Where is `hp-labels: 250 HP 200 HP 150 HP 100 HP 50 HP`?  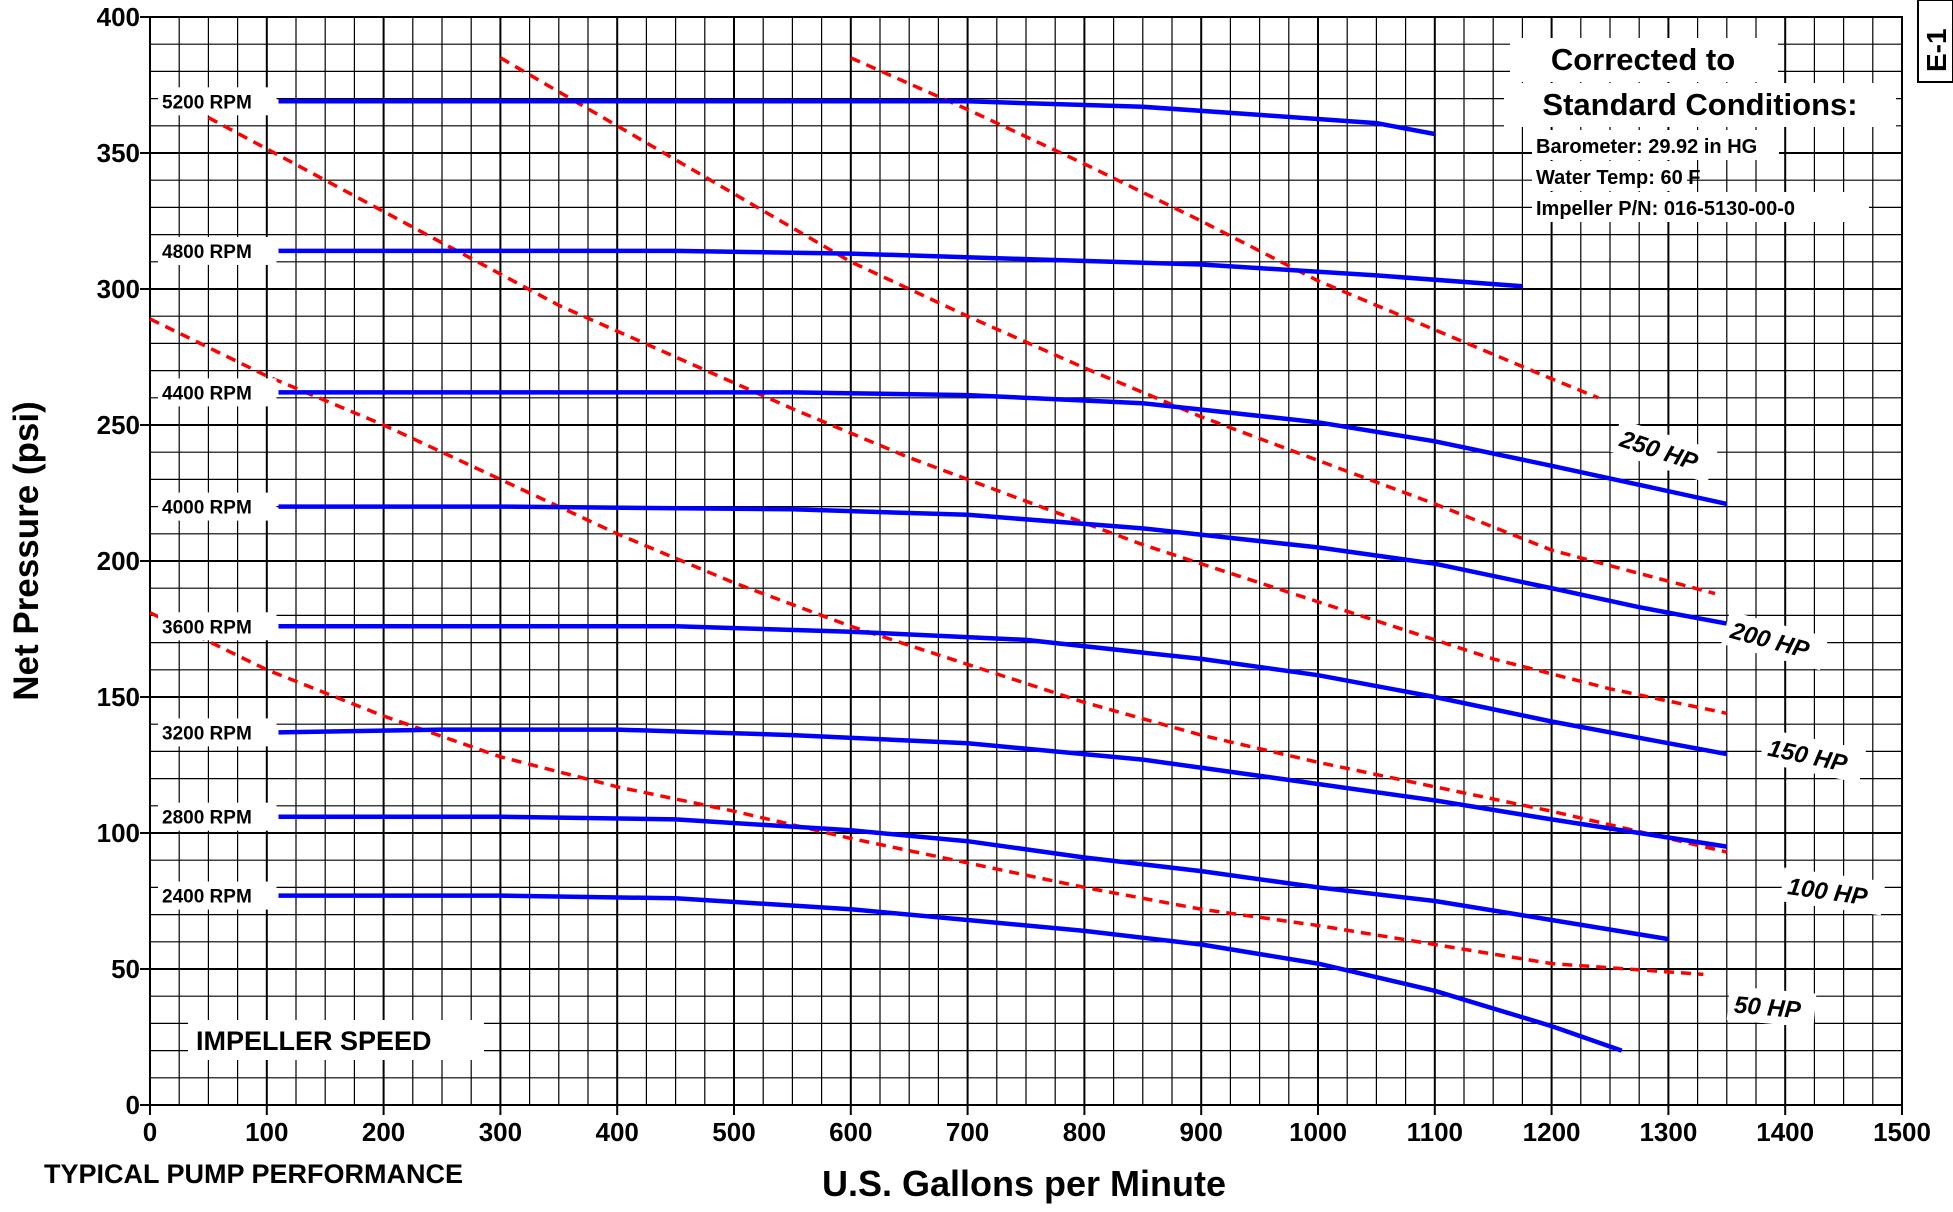 hp-labels: 250 HP 200 HP 150 HP 100 HP 50 HP is located at coordinates (1748, 723).